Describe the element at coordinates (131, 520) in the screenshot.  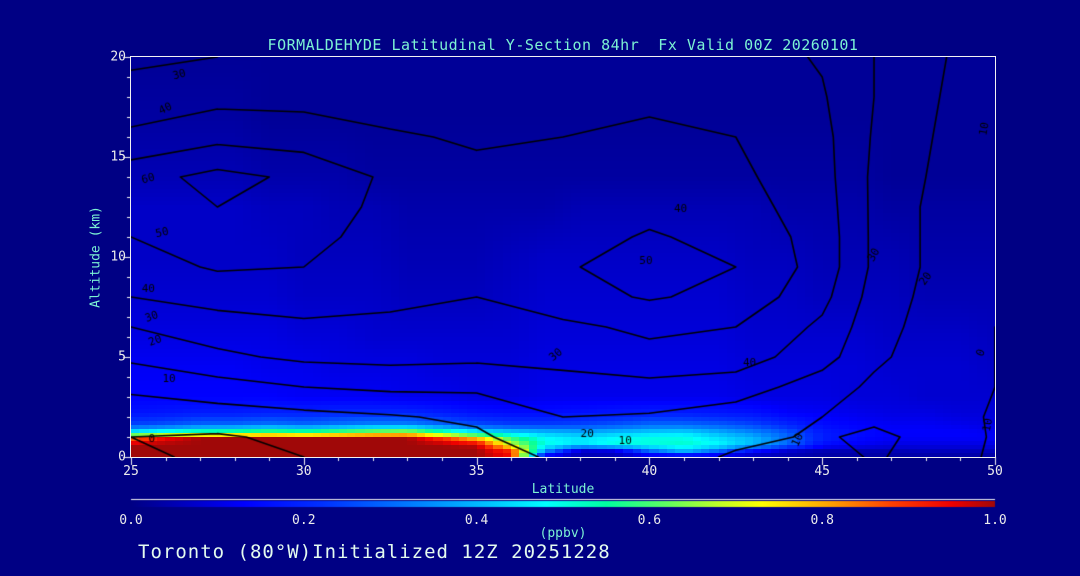
I see `colorbar-tick-label: 0.0` at that location.